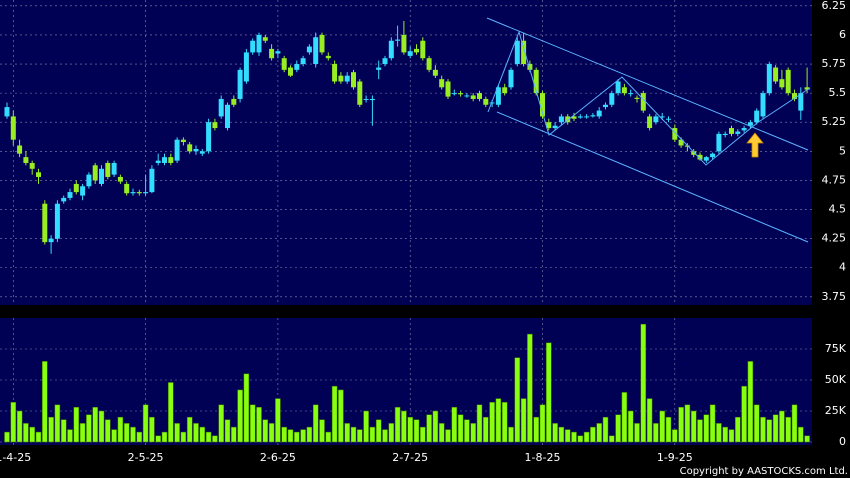 The height and width of the screenshot is (478, 850). Describe the element at coordinates (764, 471) in the screenshot. I see `copyright: Copyright by AASTOCKS.com Ltd.` at that location.